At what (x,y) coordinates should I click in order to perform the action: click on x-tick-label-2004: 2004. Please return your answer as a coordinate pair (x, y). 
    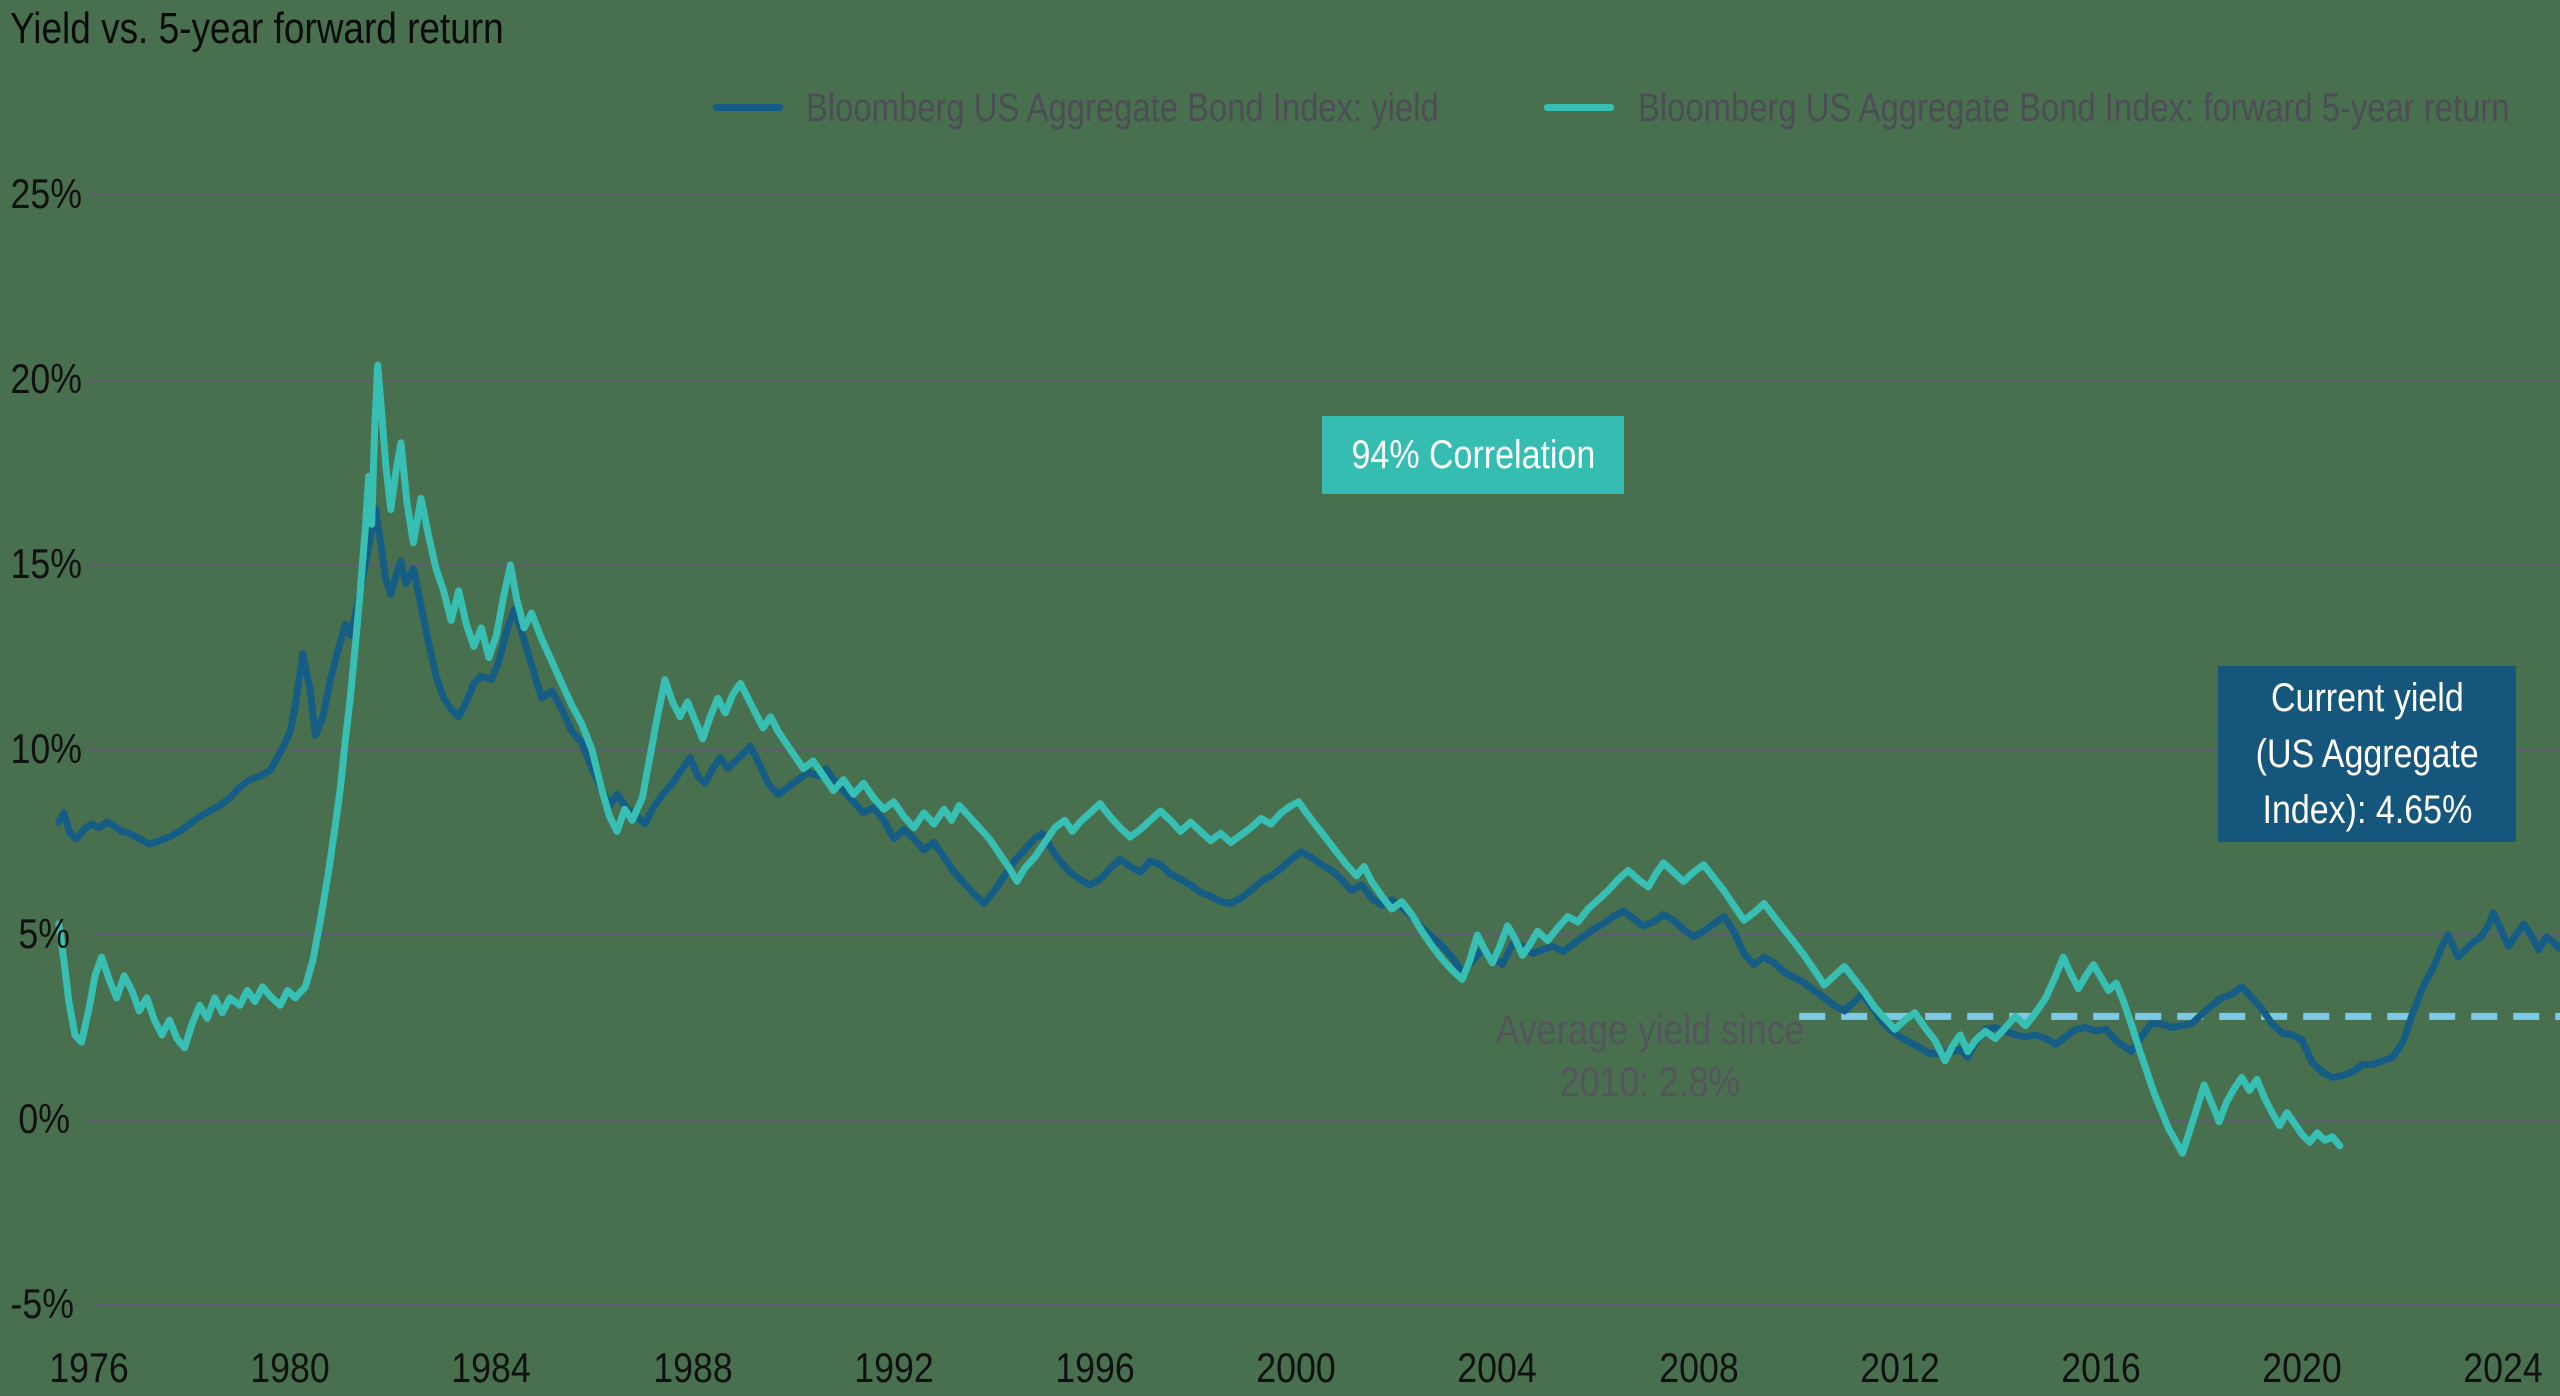
    Looking at the image, I should click on (1497, 1367).